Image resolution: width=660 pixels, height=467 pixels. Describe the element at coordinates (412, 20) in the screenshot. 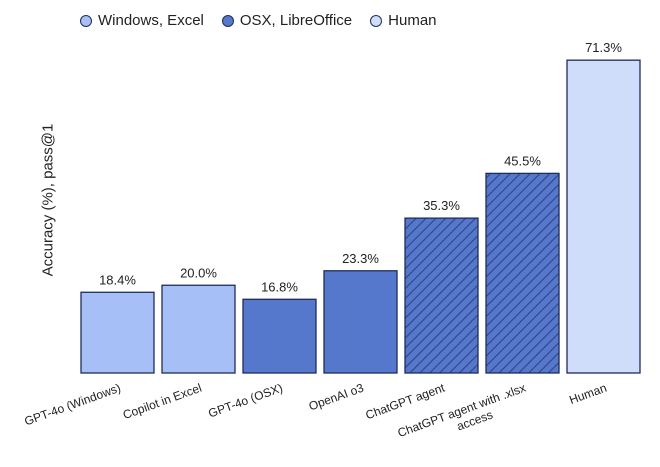

I see `legend-label-human: Human` at that location.